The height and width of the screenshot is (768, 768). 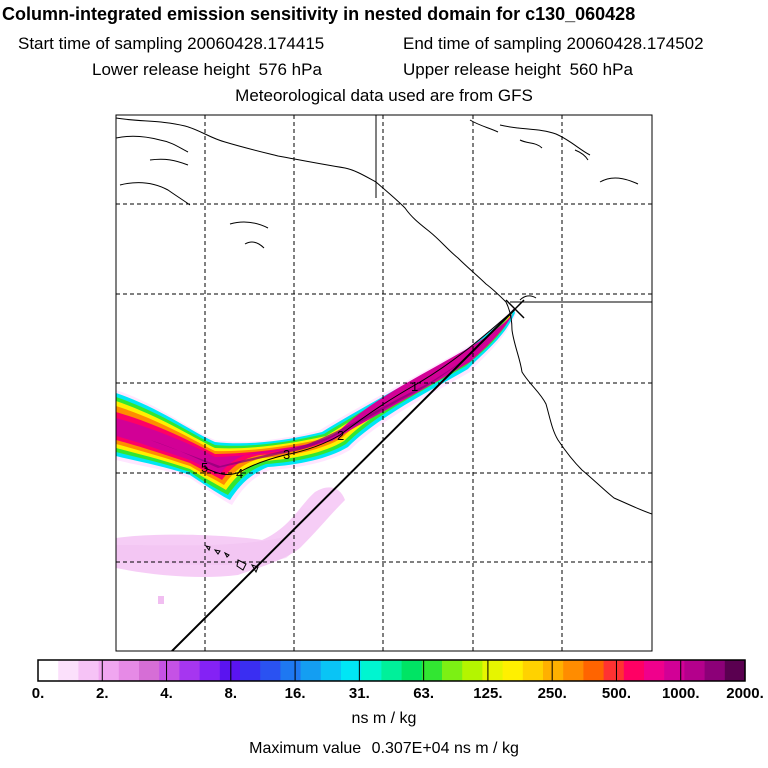 What do you see at coordinates (231, 693) in the screenshot?
I see `colorbar-tick-label: 8.` at bounding box center [231, 693].